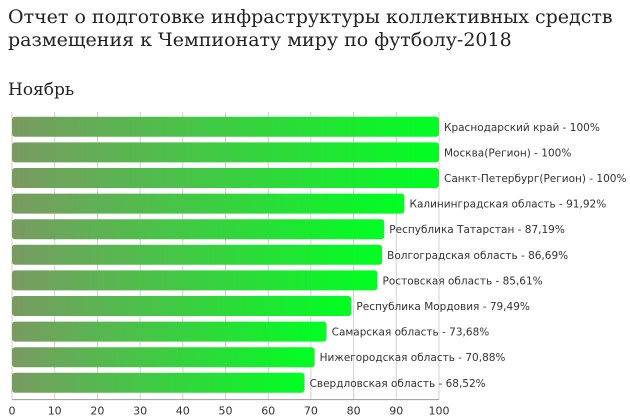  I want to click on x-tick-label: 30, so click(140, 411).